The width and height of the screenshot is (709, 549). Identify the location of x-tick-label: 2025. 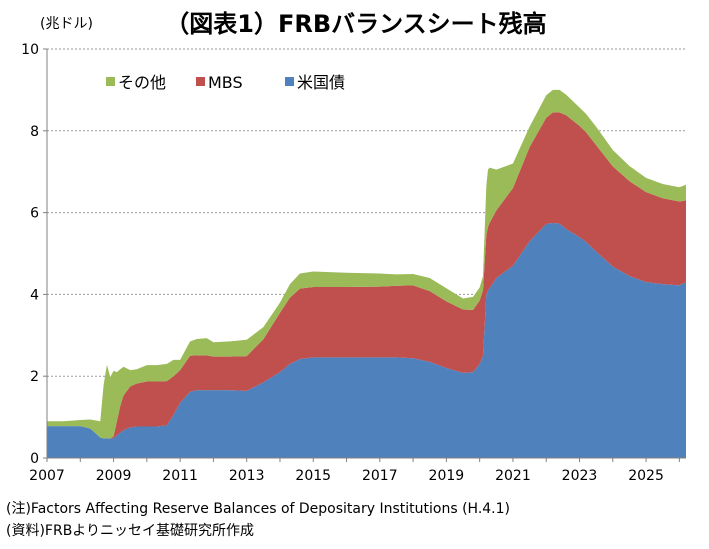
(646, 476).